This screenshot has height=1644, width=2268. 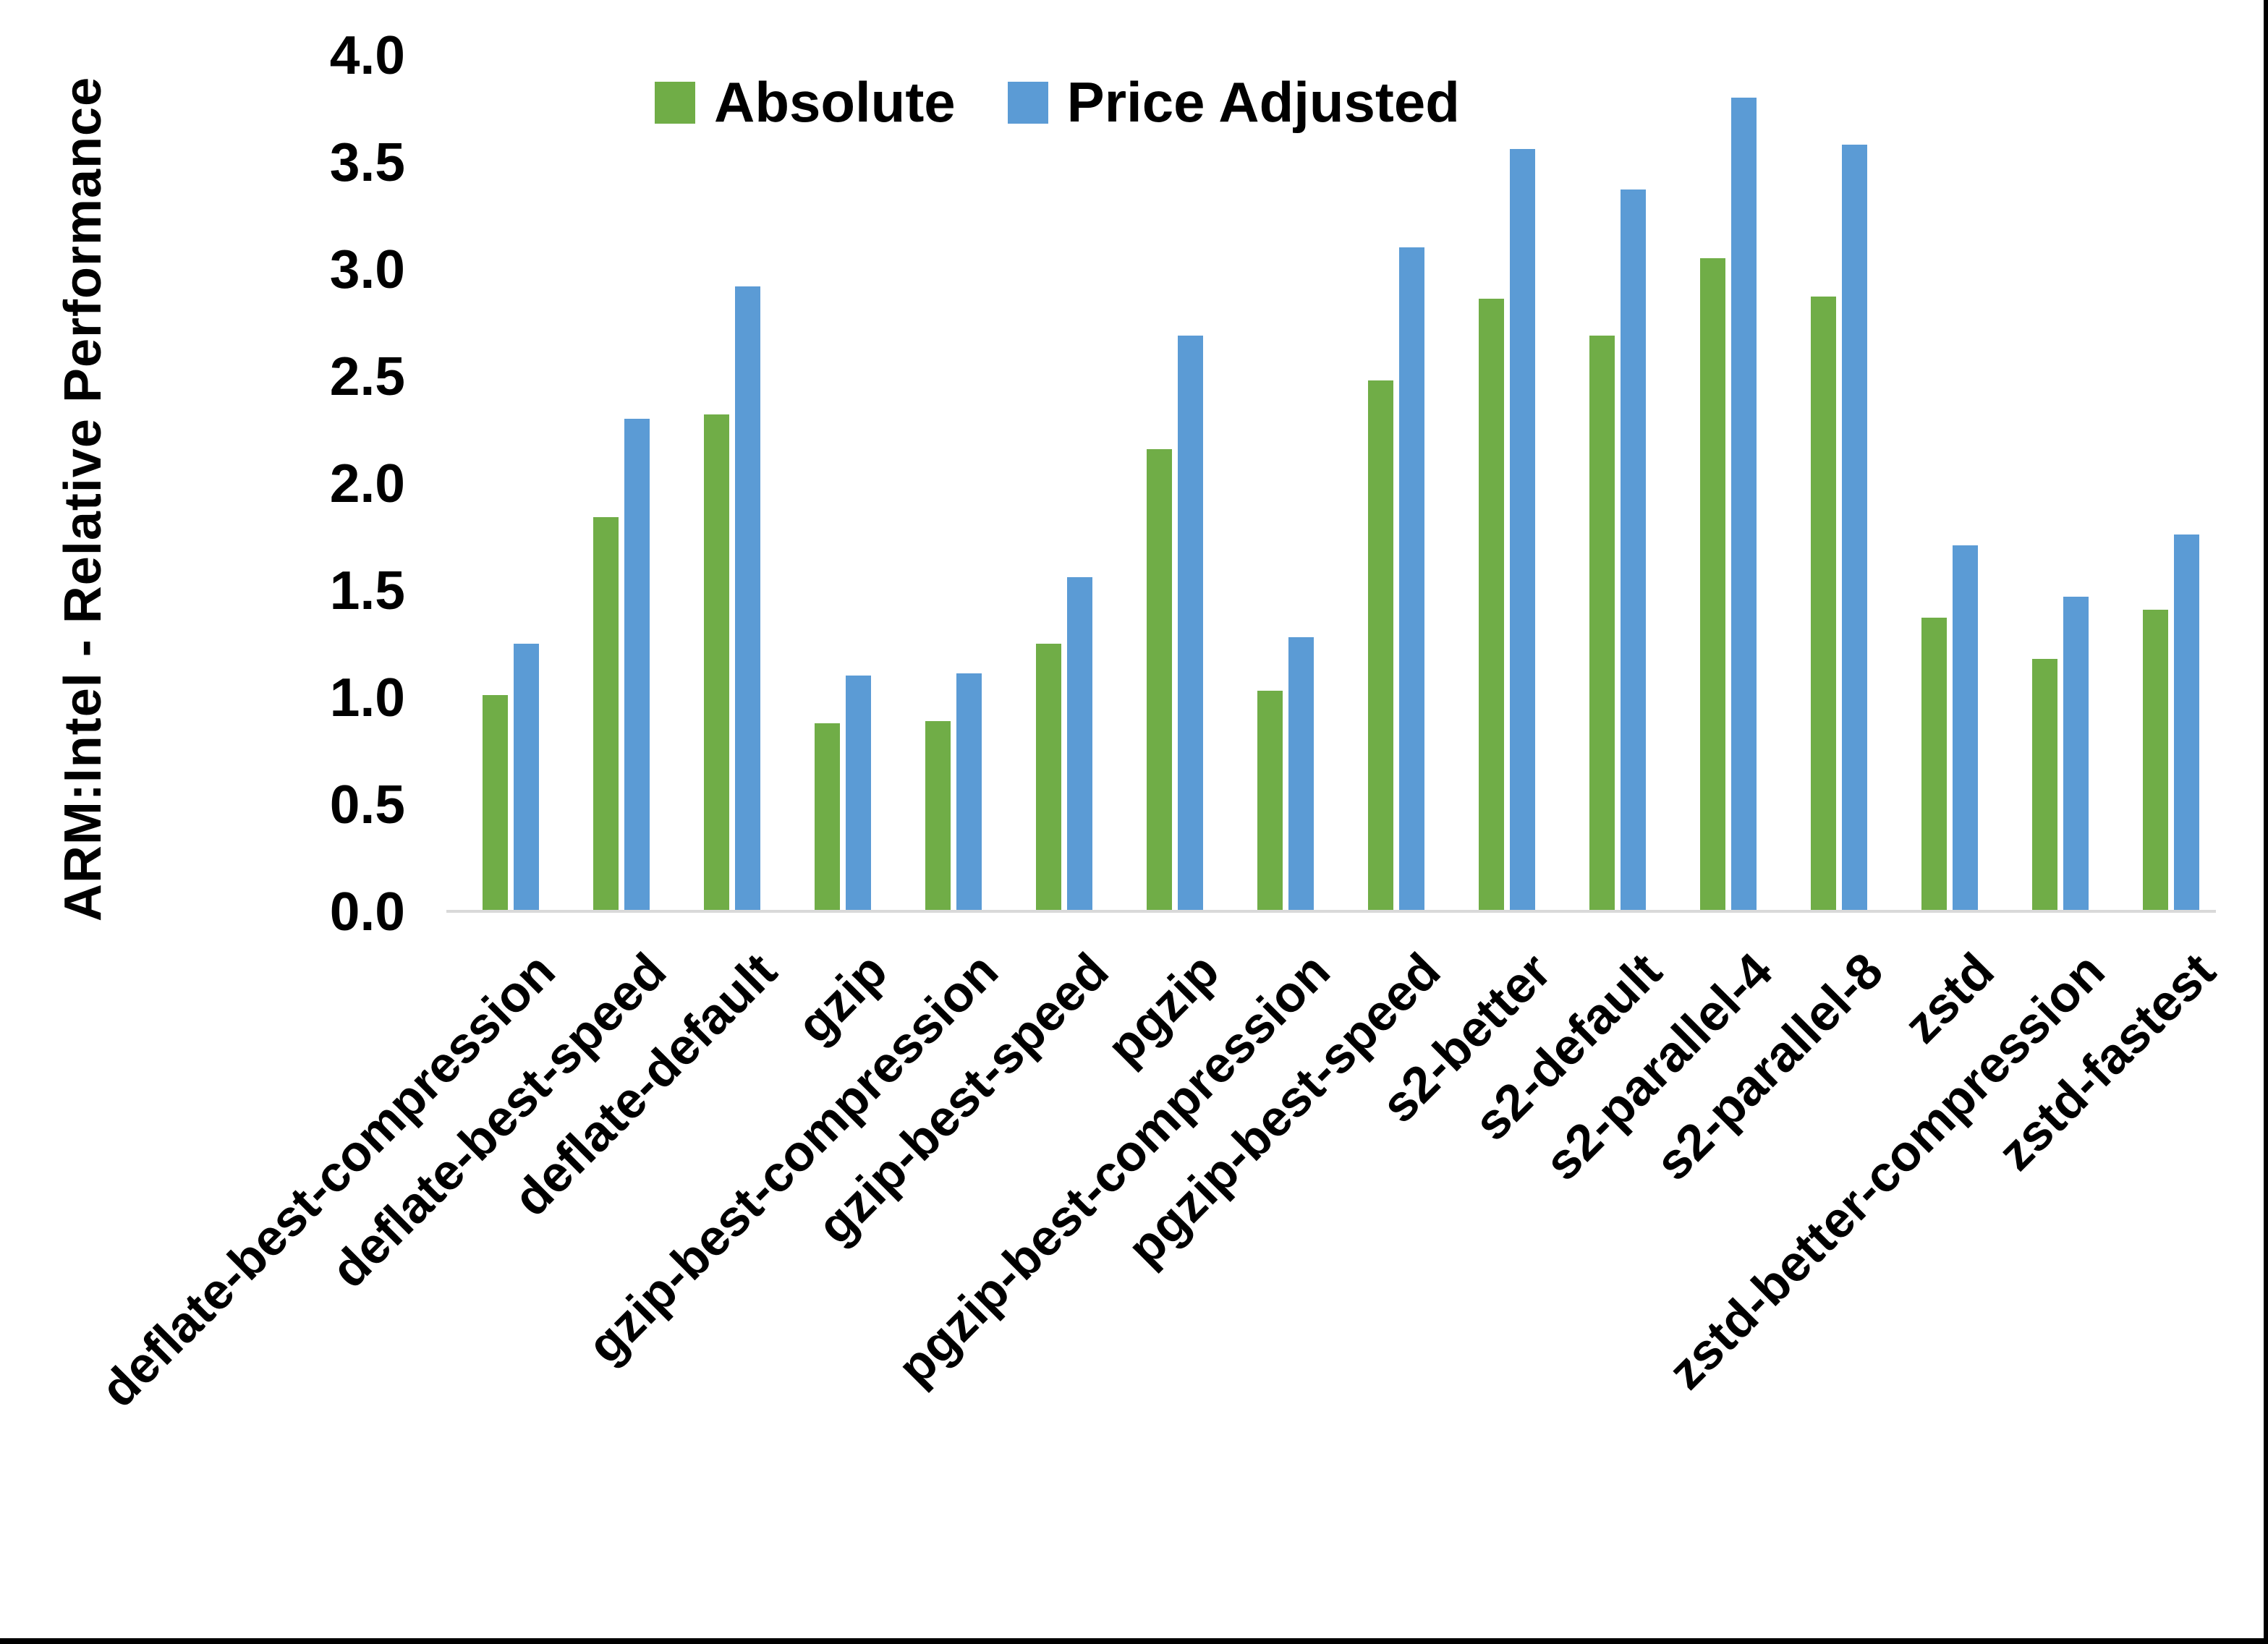 I want to click on legend-item: Absolute, so click(x=805, y=102).